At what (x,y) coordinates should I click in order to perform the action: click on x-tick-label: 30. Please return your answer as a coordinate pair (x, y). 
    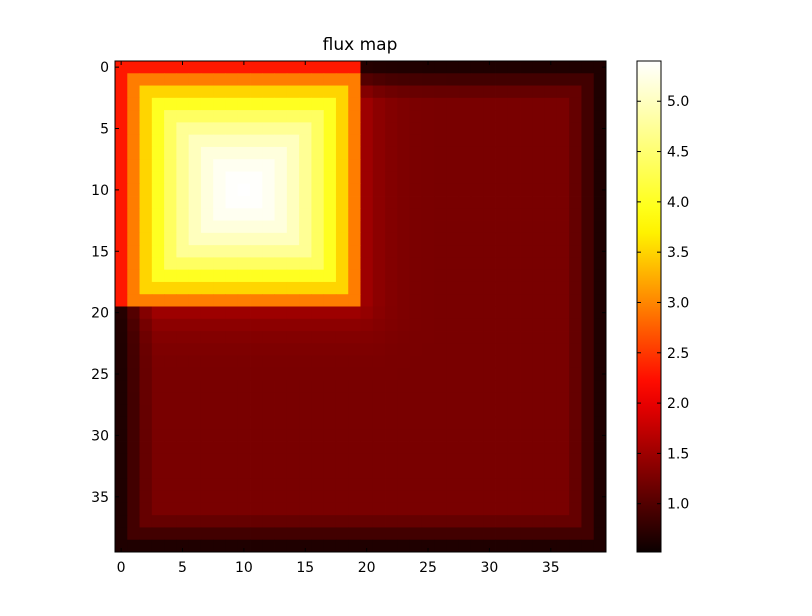
    Looking at the image, I should click on (489, 568).